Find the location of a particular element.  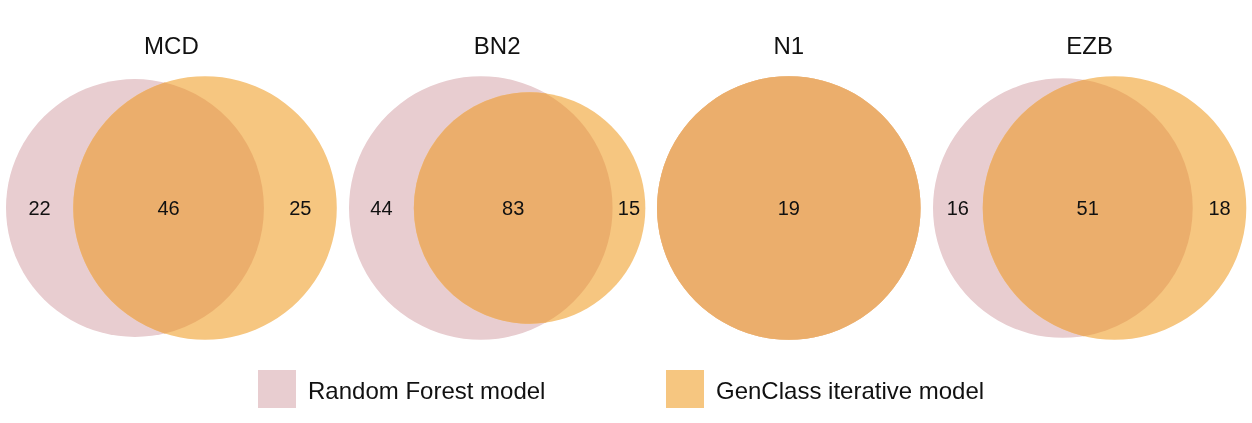

text: MCD is located at coordinates (171, 45).